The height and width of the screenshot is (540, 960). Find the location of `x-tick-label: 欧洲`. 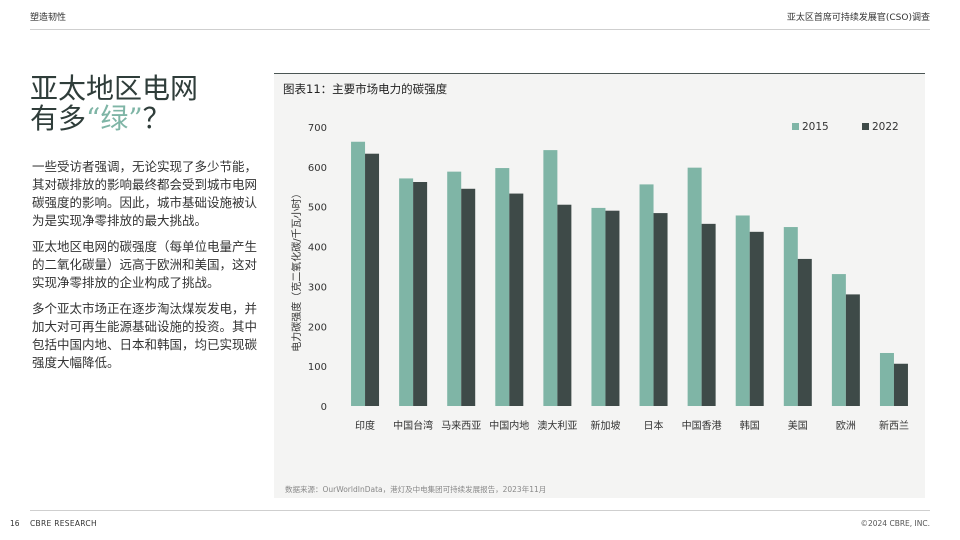

x-tick-label: 欧洲 is located at coordinates (846, 426).